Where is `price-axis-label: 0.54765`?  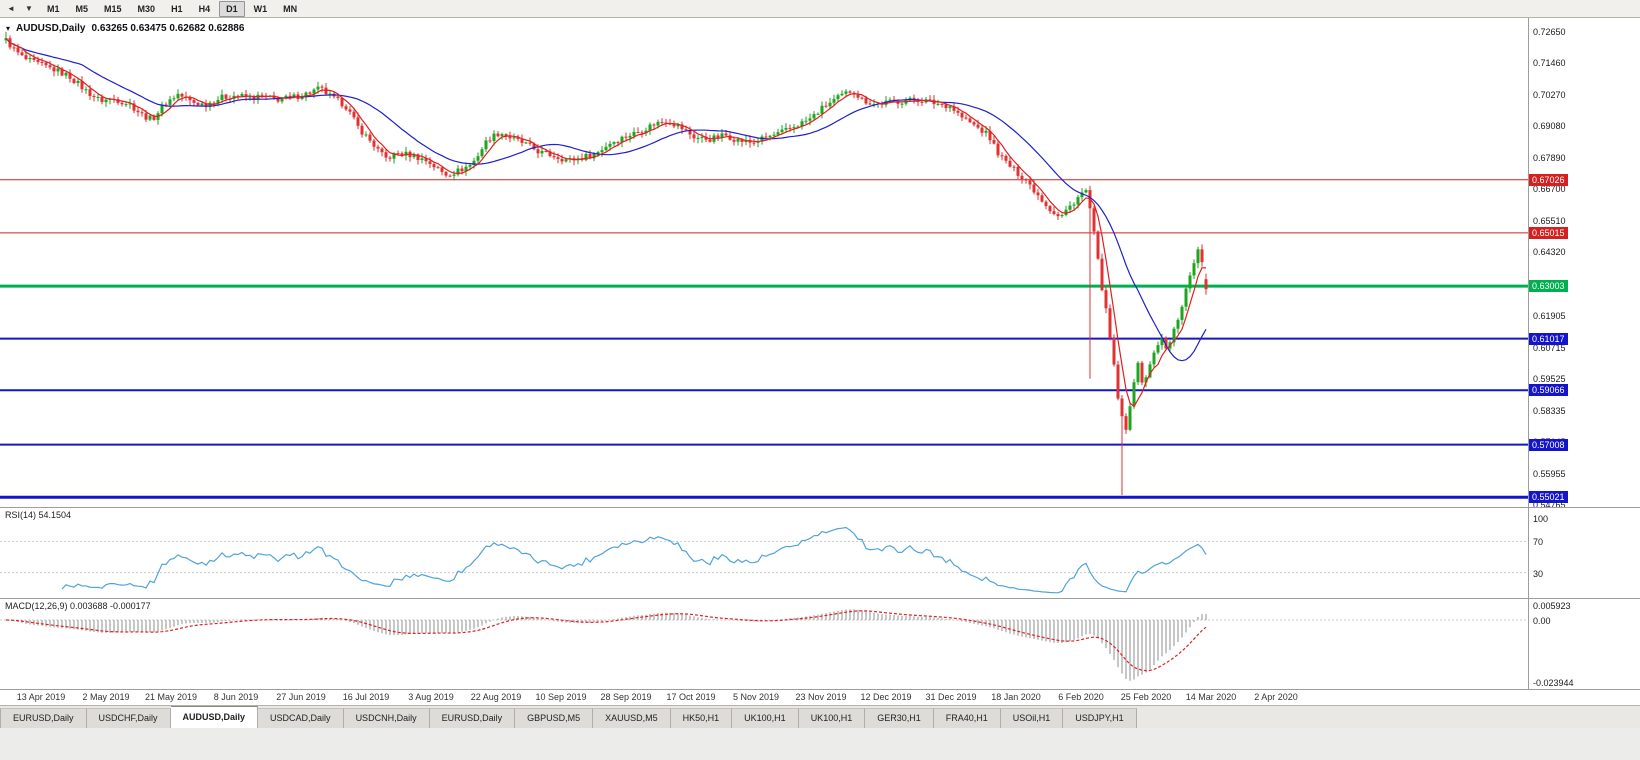
price-axis-label: 0.54765 is located at coordinates (1549, 505).